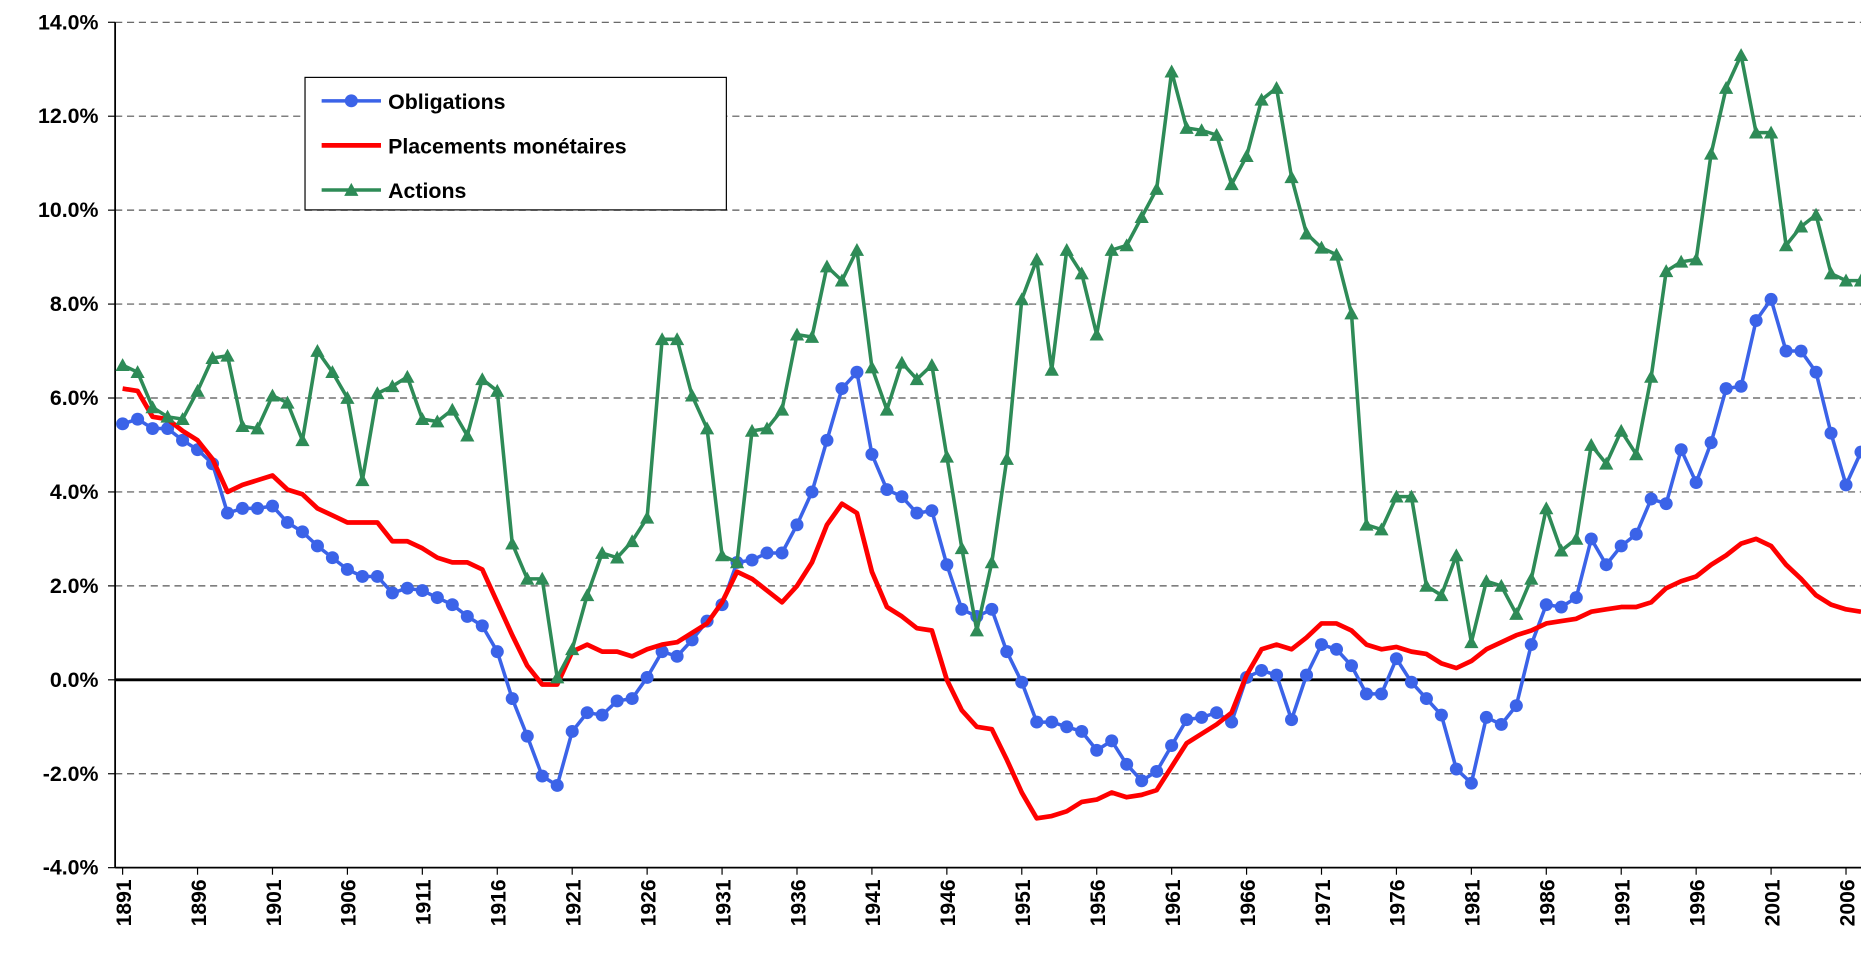 This screenshot has height=965, width=1861. What do you see at coordinates (1173, 902) in the screenshot?
I see `x-tick-label: 1961` at bounding box center [1173, 902].